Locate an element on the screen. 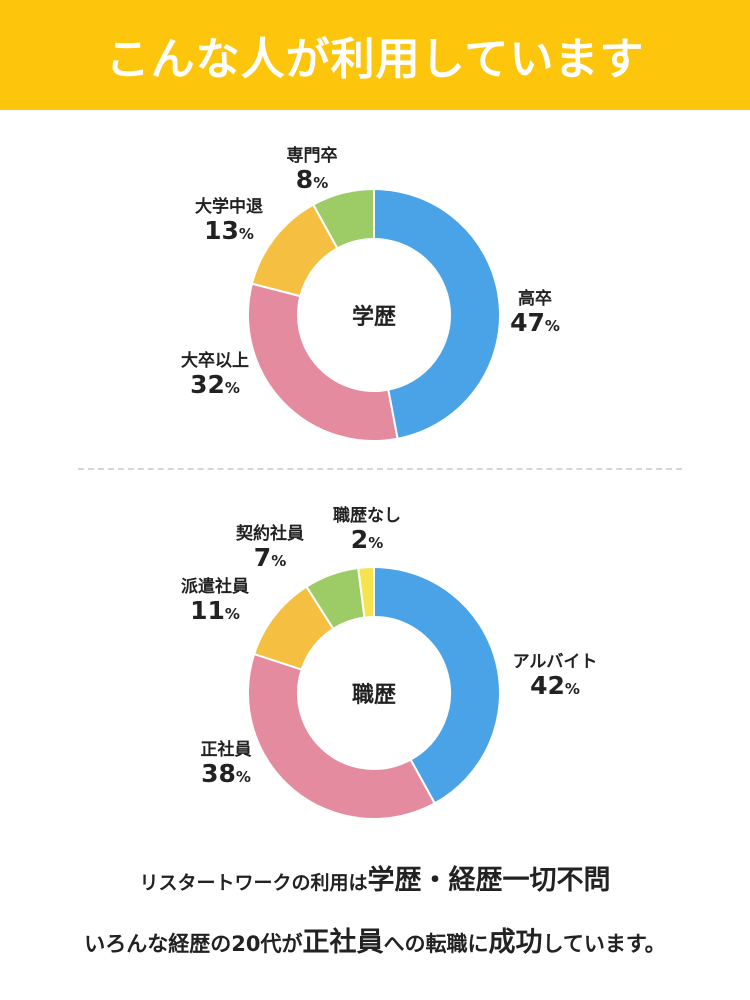  work-history-label-none: 職歴なし 2% is located at coordinates (367, 530).